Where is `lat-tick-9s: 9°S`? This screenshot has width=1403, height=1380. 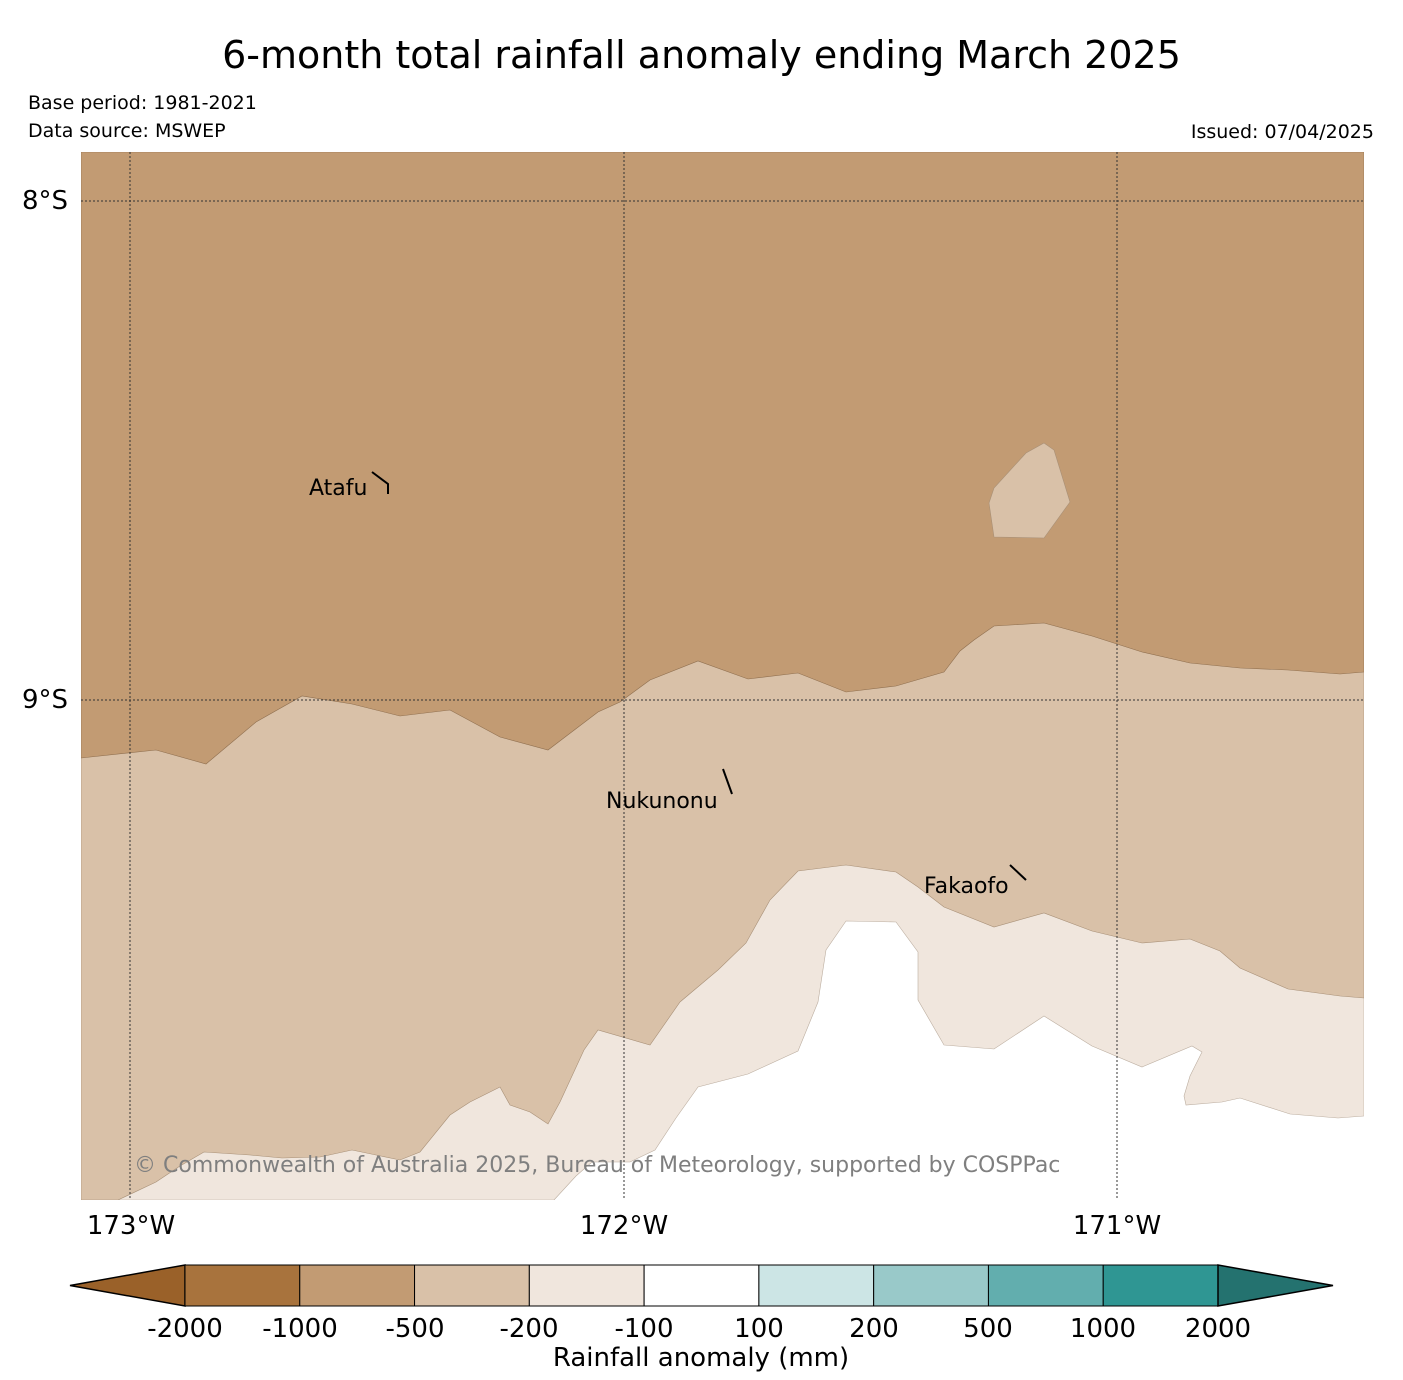
lat-tick-9s: 9°S is located at coordinates (45, 700).